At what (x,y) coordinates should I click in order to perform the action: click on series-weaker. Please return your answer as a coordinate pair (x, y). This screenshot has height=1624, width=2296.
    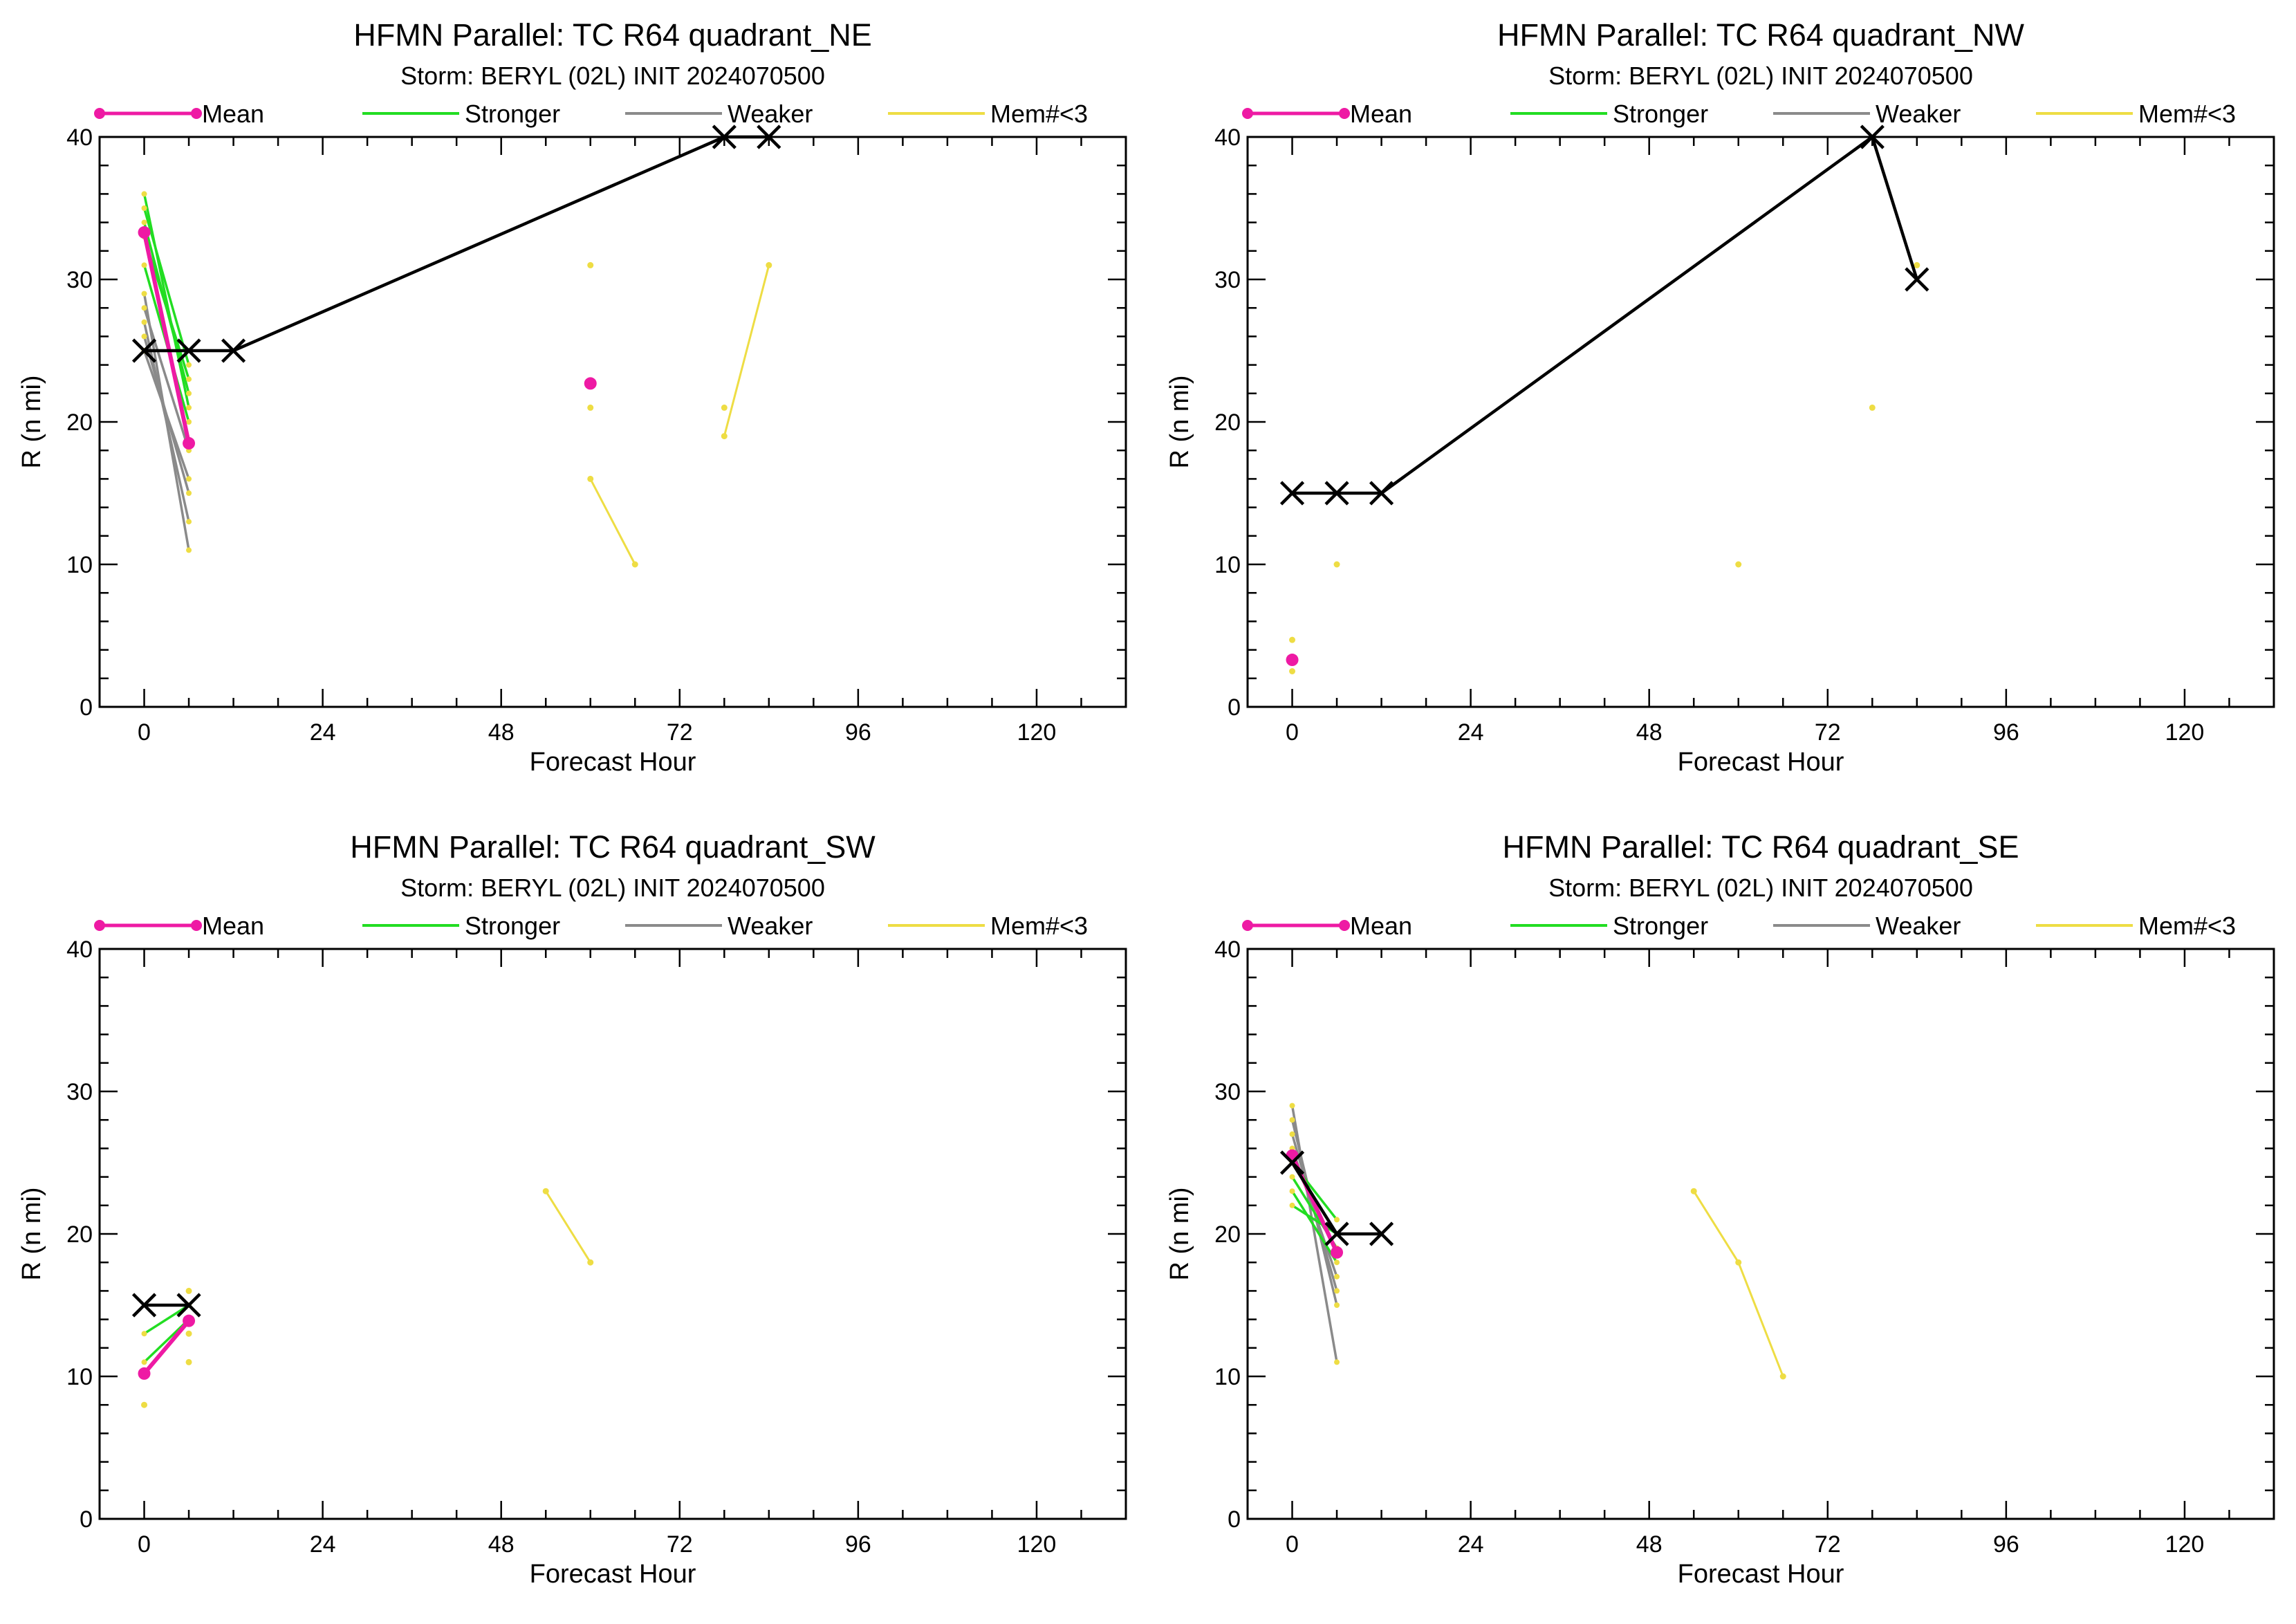
    Looking at the image, I should click on (167, 422).